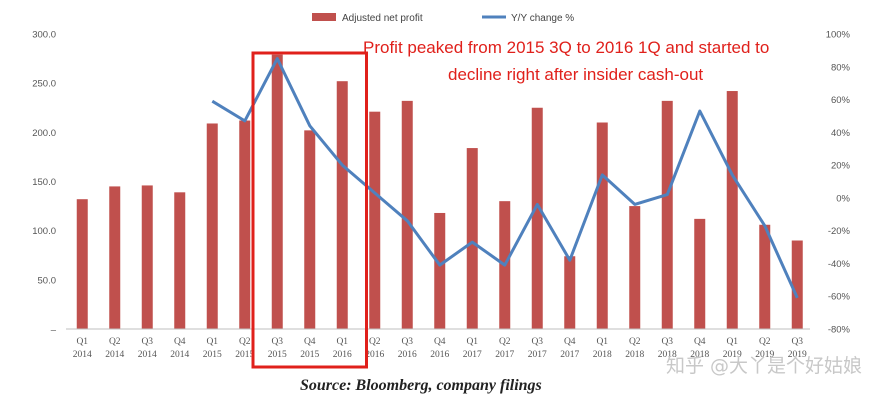 Image resolution: width=896 pixels, height=401 pixels. Describe the element at coordinates (841, 100) in the screenshot. I see `y-right-tick-label: 60%` at that location.